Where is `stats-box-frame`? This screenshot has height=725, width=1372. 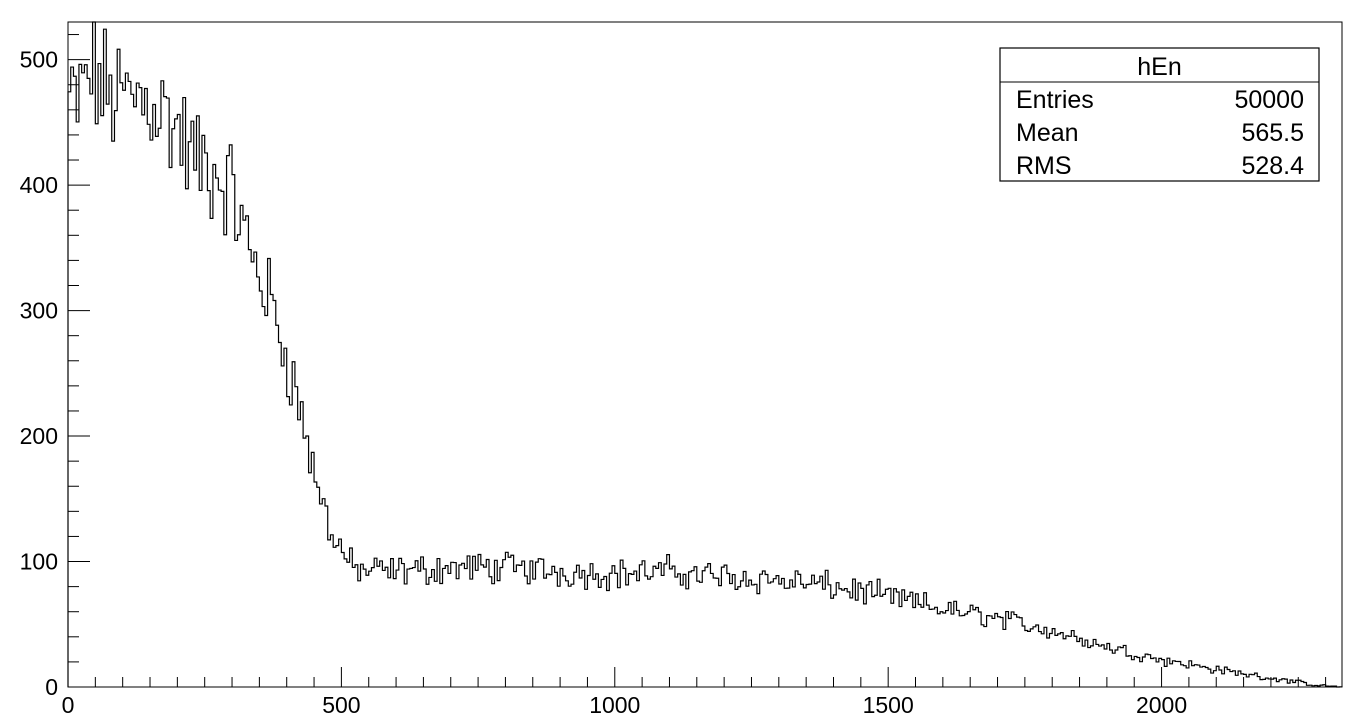 stats-box-frame is located at coordinates (1159, 114).